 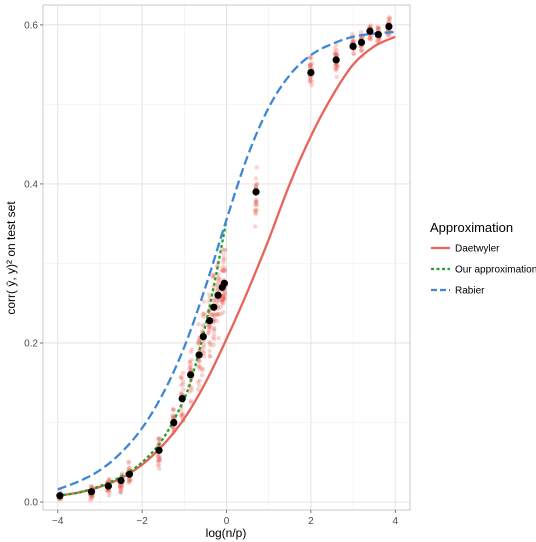 What do you see at coordinates (31, 25) in the screenshot?
I see `y-tick-label: 0.6` at bounding box center [31, 25].